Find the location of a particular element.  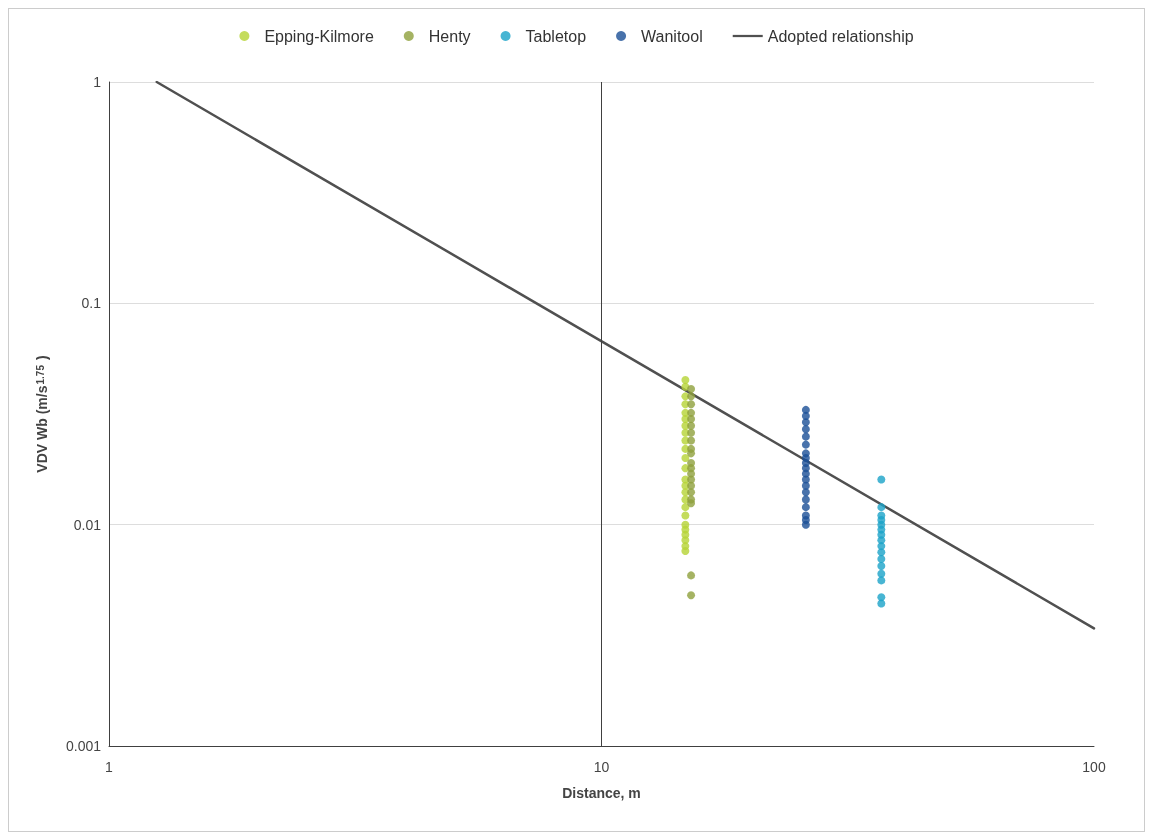

y-tick-label: 0.1 is located at coordinates (91, 303).